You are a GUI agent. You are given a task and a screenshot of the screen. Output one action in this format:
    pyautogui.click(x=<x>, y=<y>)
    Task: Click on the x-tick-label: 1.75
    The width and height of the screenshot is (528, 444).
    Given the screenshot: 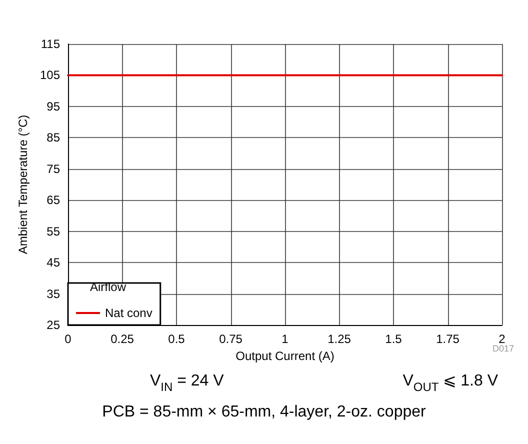 What is the action you would take?
    pyautogui.click(x=448, y=339)
    